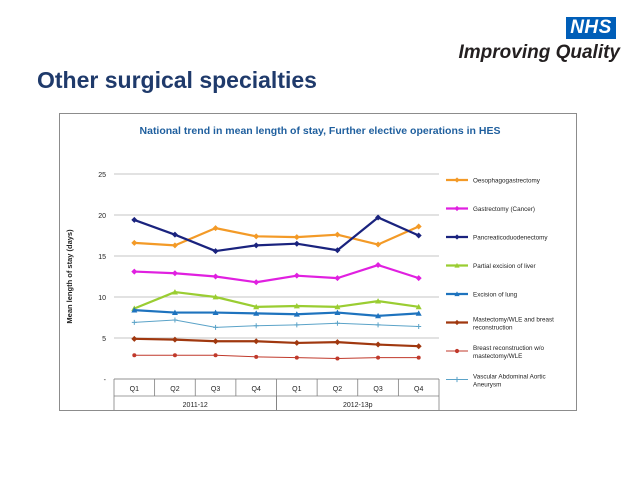  I want to click on y-tick-label: 10, so click(102, 298).